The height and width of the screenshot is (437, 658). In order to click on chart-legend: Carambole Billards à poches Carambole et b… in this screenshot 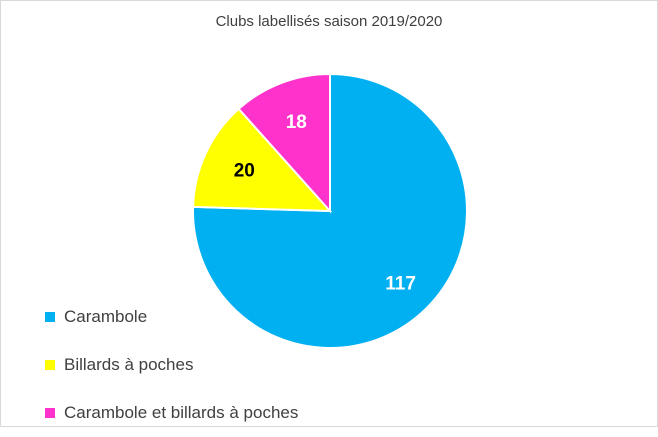, I will do `click(171, 365)`.